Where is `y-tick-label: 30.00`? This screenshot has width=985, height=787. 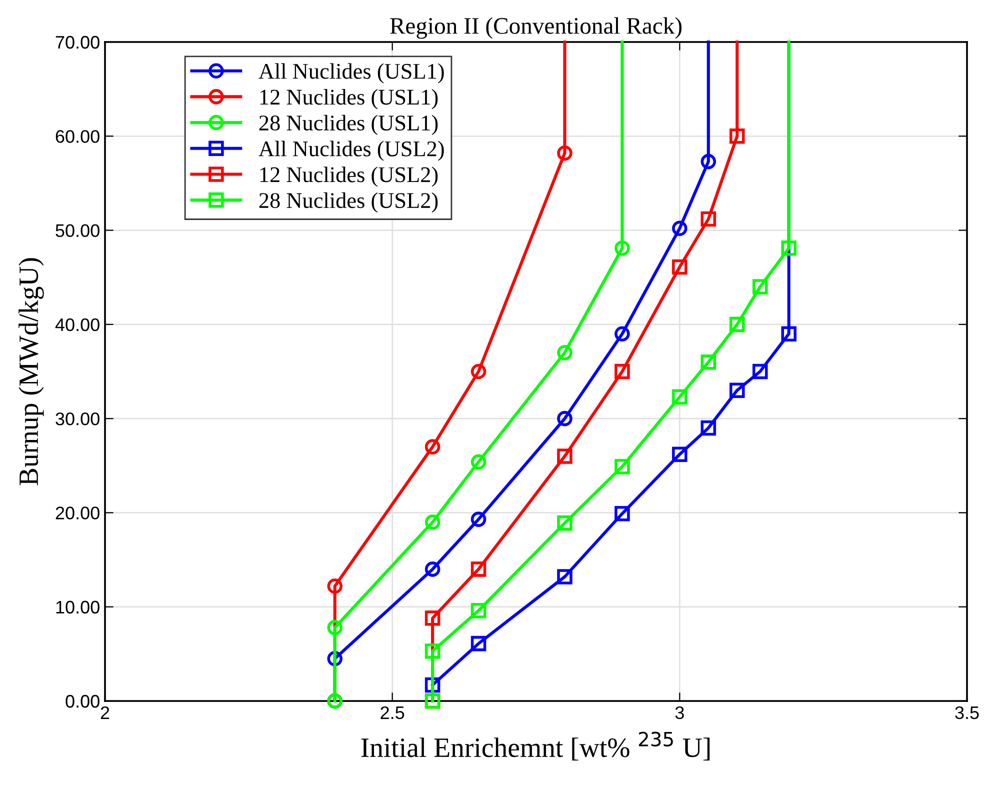 y-tick-label: 30.00 is located at coordinates (78, 419).